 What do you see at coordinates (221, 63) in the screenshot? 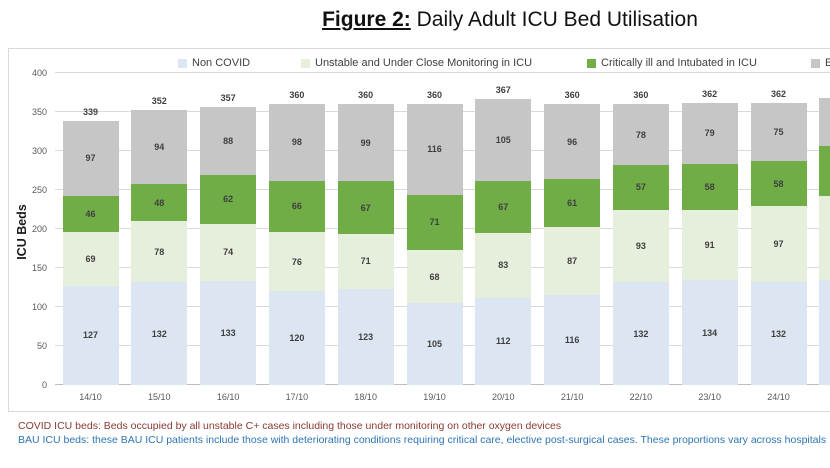
I see `legend-label-non-covid: Non COVID` at bounding box center [221, 63].